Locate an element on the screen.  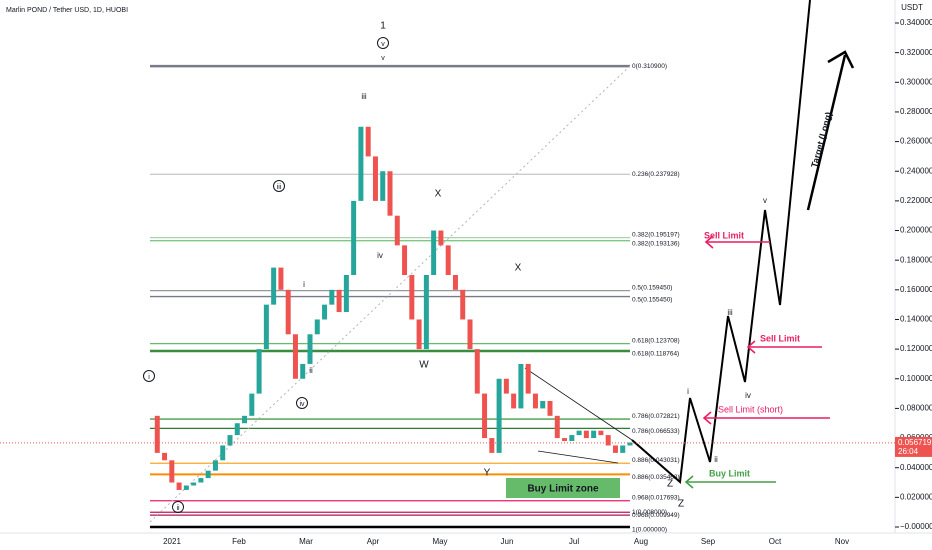
y-tick-label: 0.200000 is located at coordinates (916, 230).